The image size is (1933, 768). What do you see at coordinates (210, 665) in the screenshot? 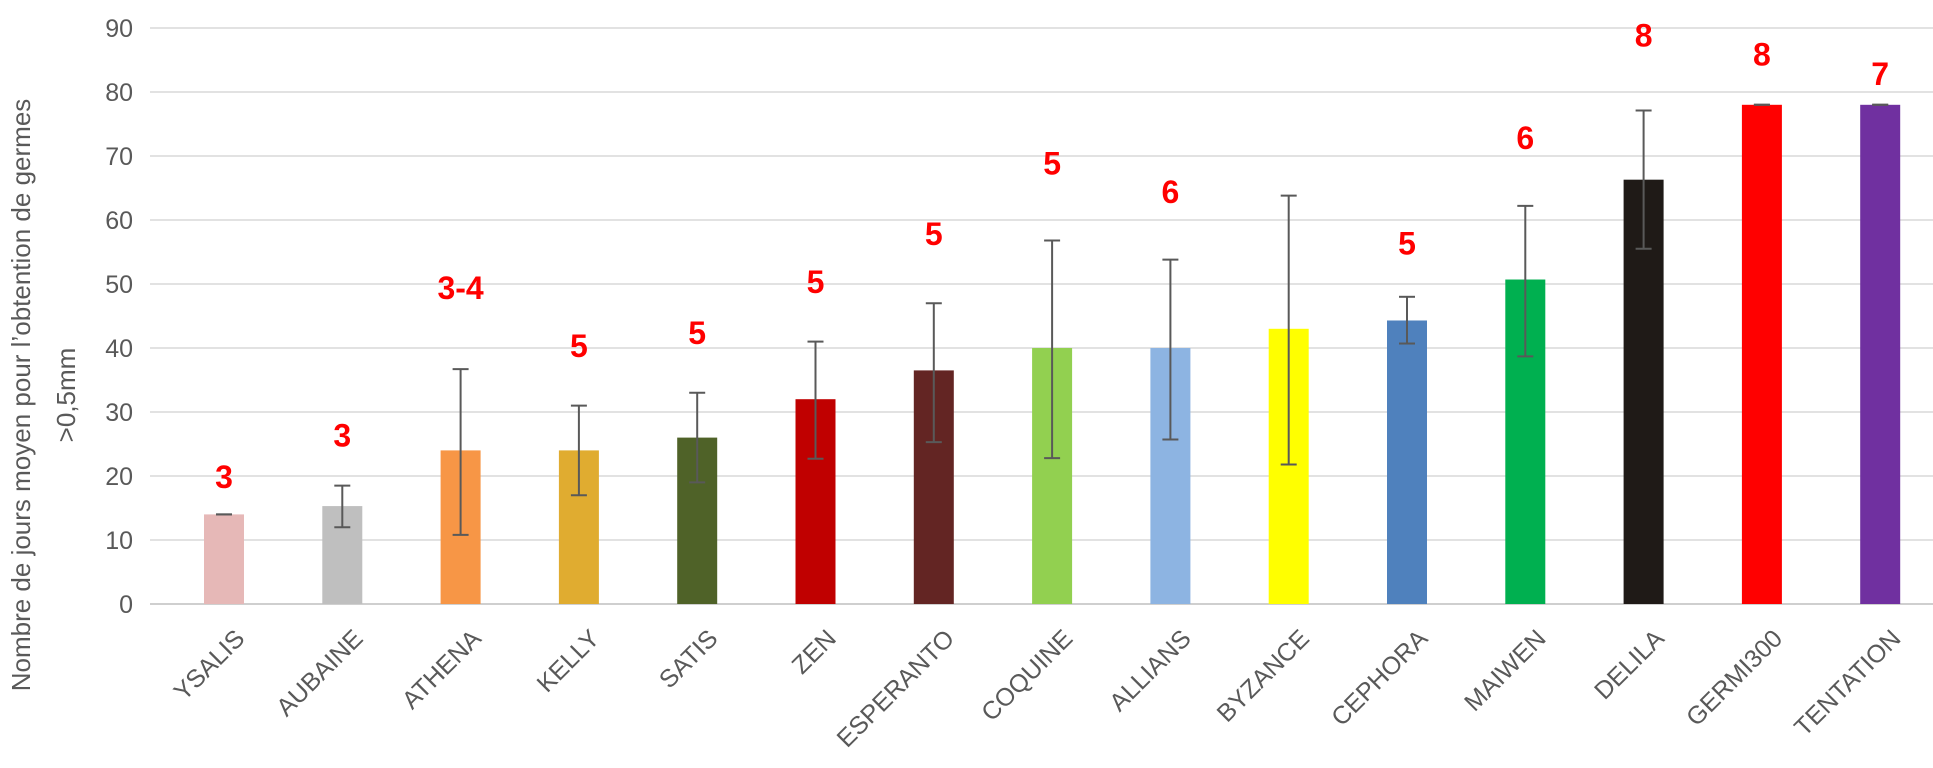
I see `x-tick-label-ysalis: YSALIS` at bounding box center [210, 665].